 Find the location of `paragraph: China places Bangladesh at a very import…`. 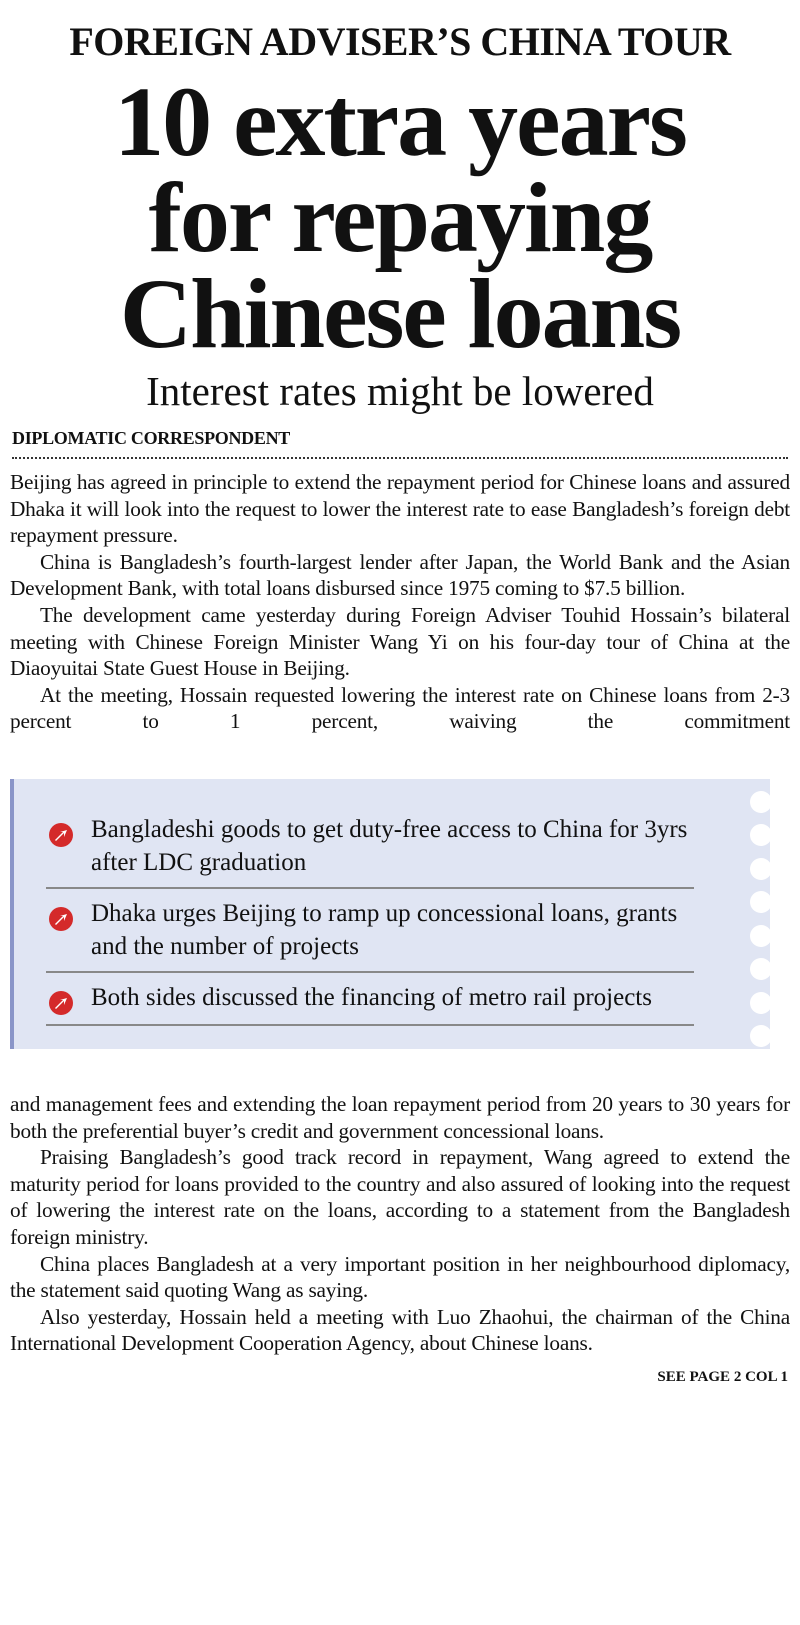

paragraph: China places Bangladesh at a very import… is located at coordinates (400, 1277).